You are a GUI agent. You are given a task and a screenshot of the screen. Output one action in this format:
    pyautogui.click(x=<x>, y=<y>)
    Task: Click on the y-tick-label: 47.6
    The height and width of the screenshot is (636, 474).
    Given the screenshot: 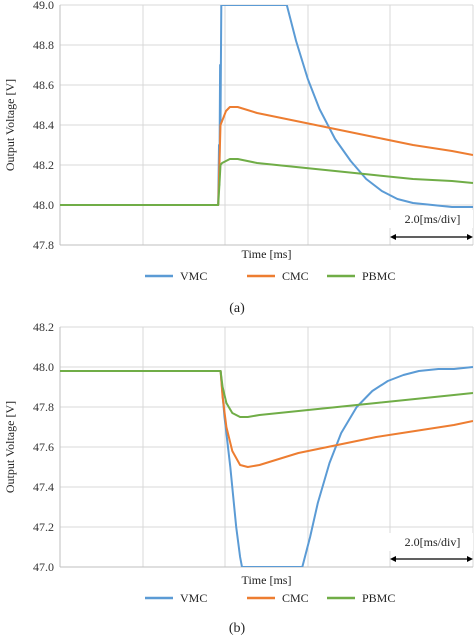 What is the action you would take?
    pyautogui.click(x=43, y=447)
    